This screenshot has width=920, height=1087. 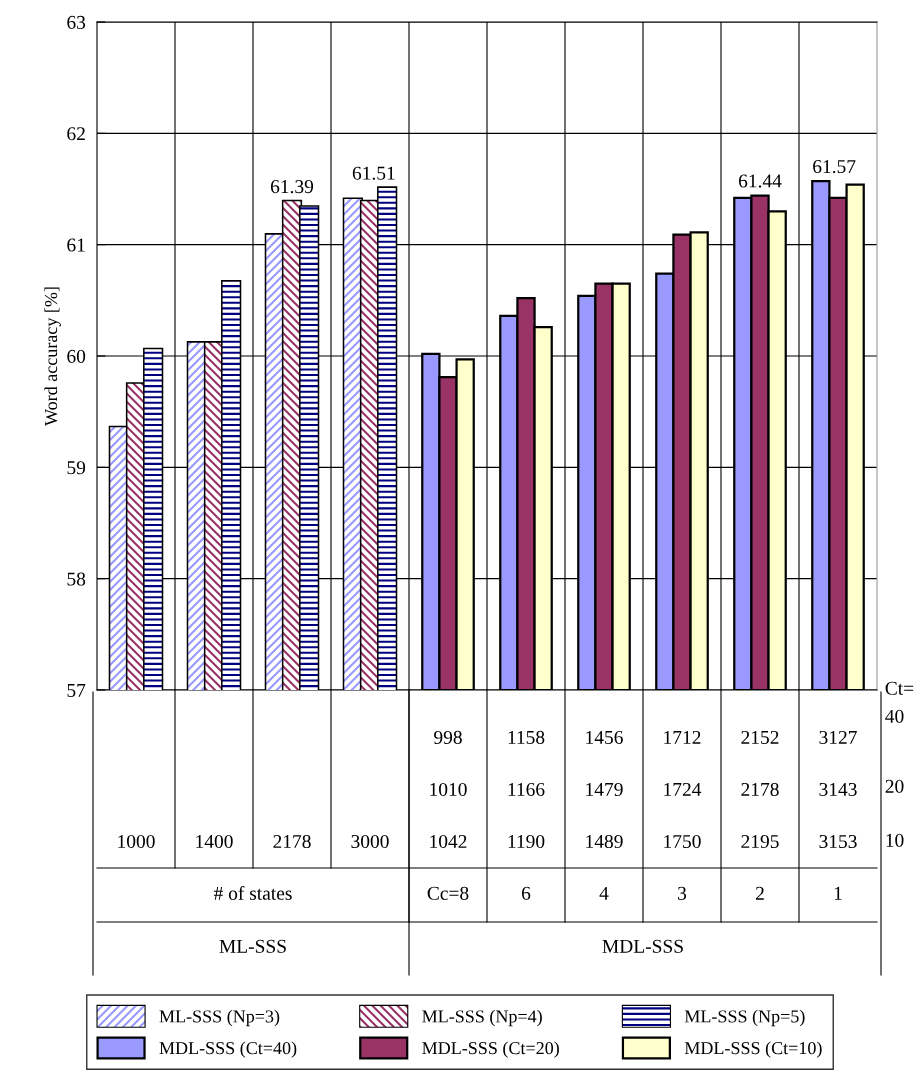 I want to click on category-label: 2152 2178 2195, so click(x=760, y=789).